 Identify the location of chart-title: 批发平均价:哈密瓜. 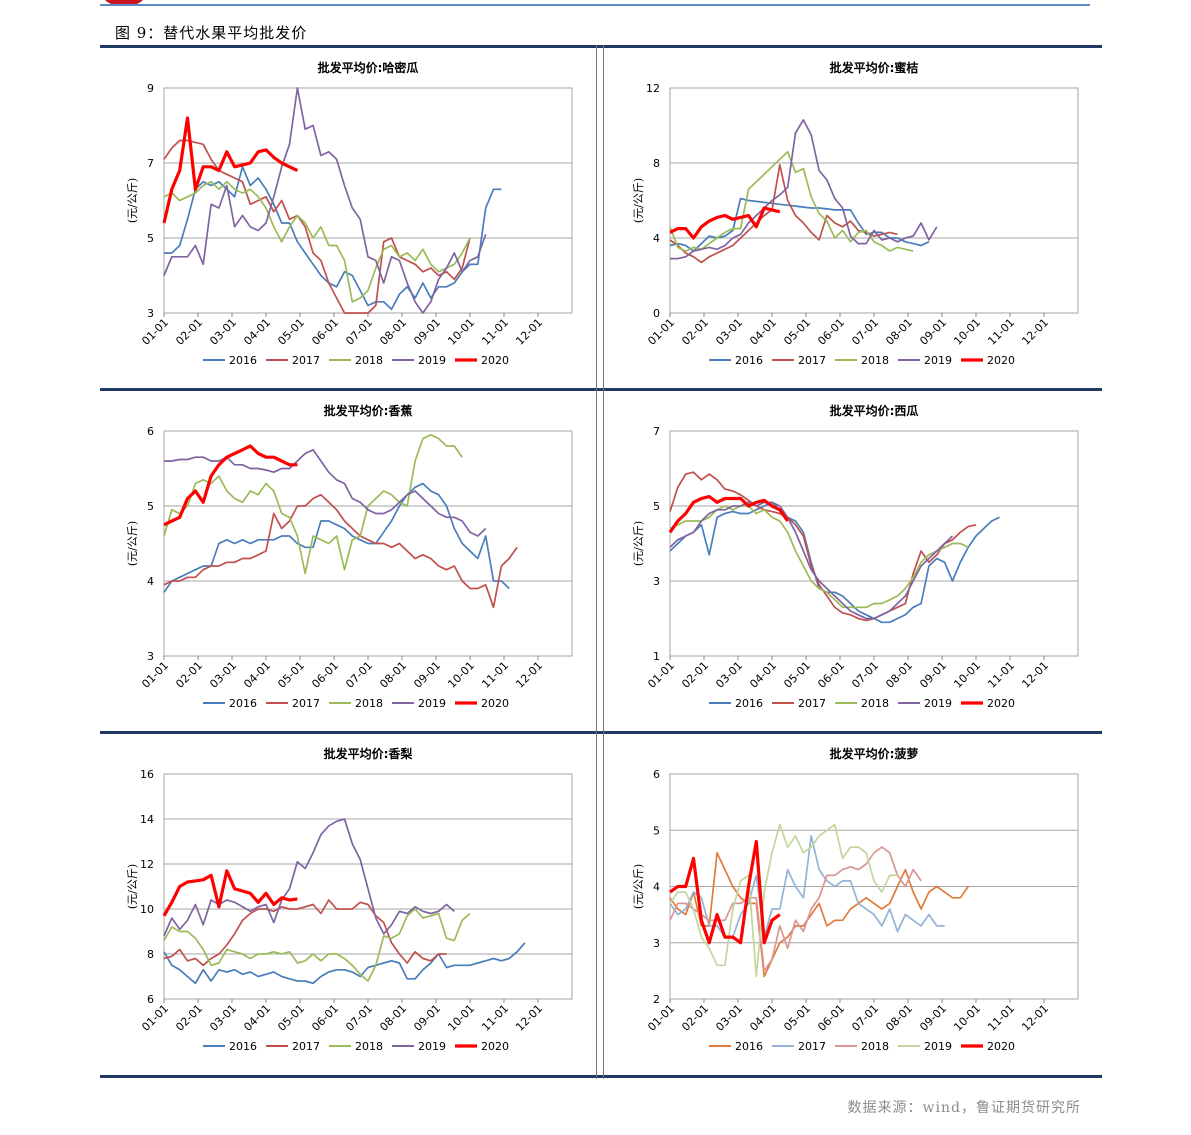
(368, 67).